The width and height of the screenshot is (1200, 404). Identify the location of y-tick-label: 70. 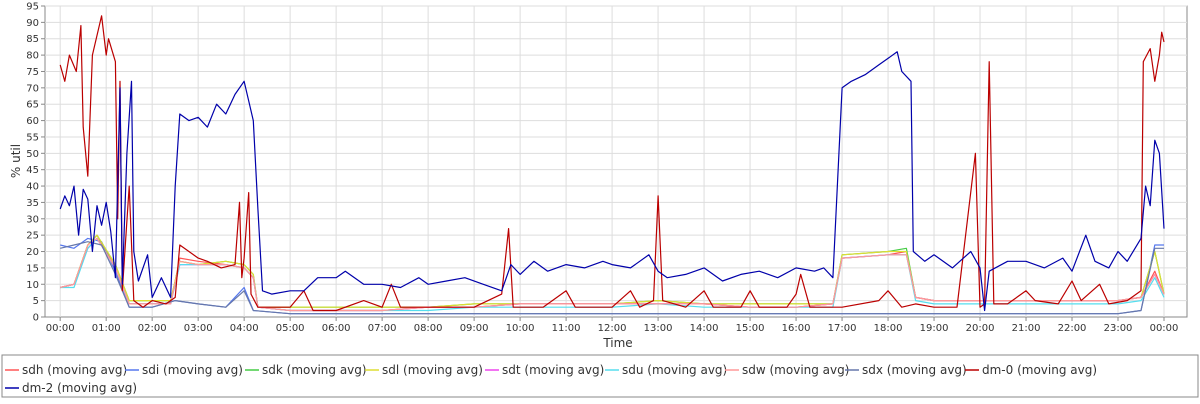
(32, 88).